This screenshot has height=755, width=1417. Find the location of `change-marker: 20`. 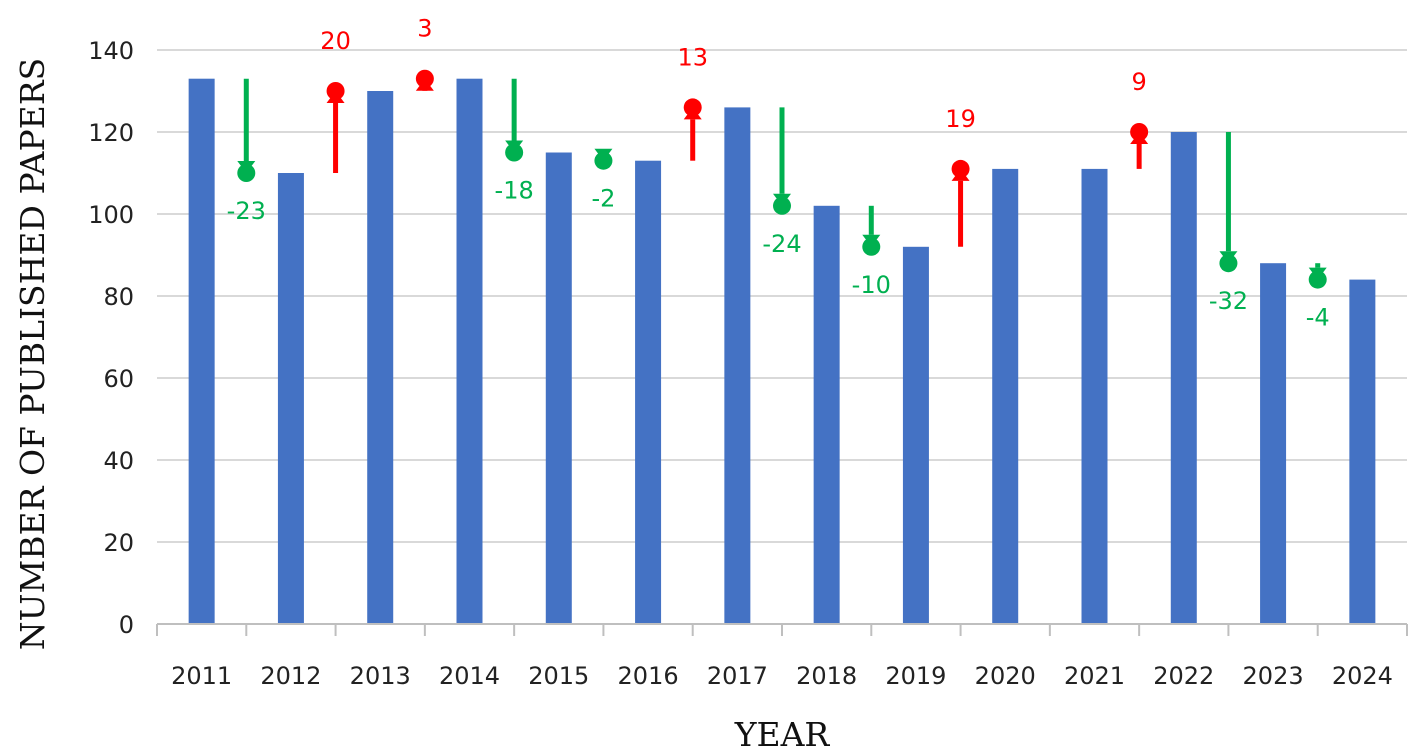

change-marker: 20 is located at coordinates (335, 100).